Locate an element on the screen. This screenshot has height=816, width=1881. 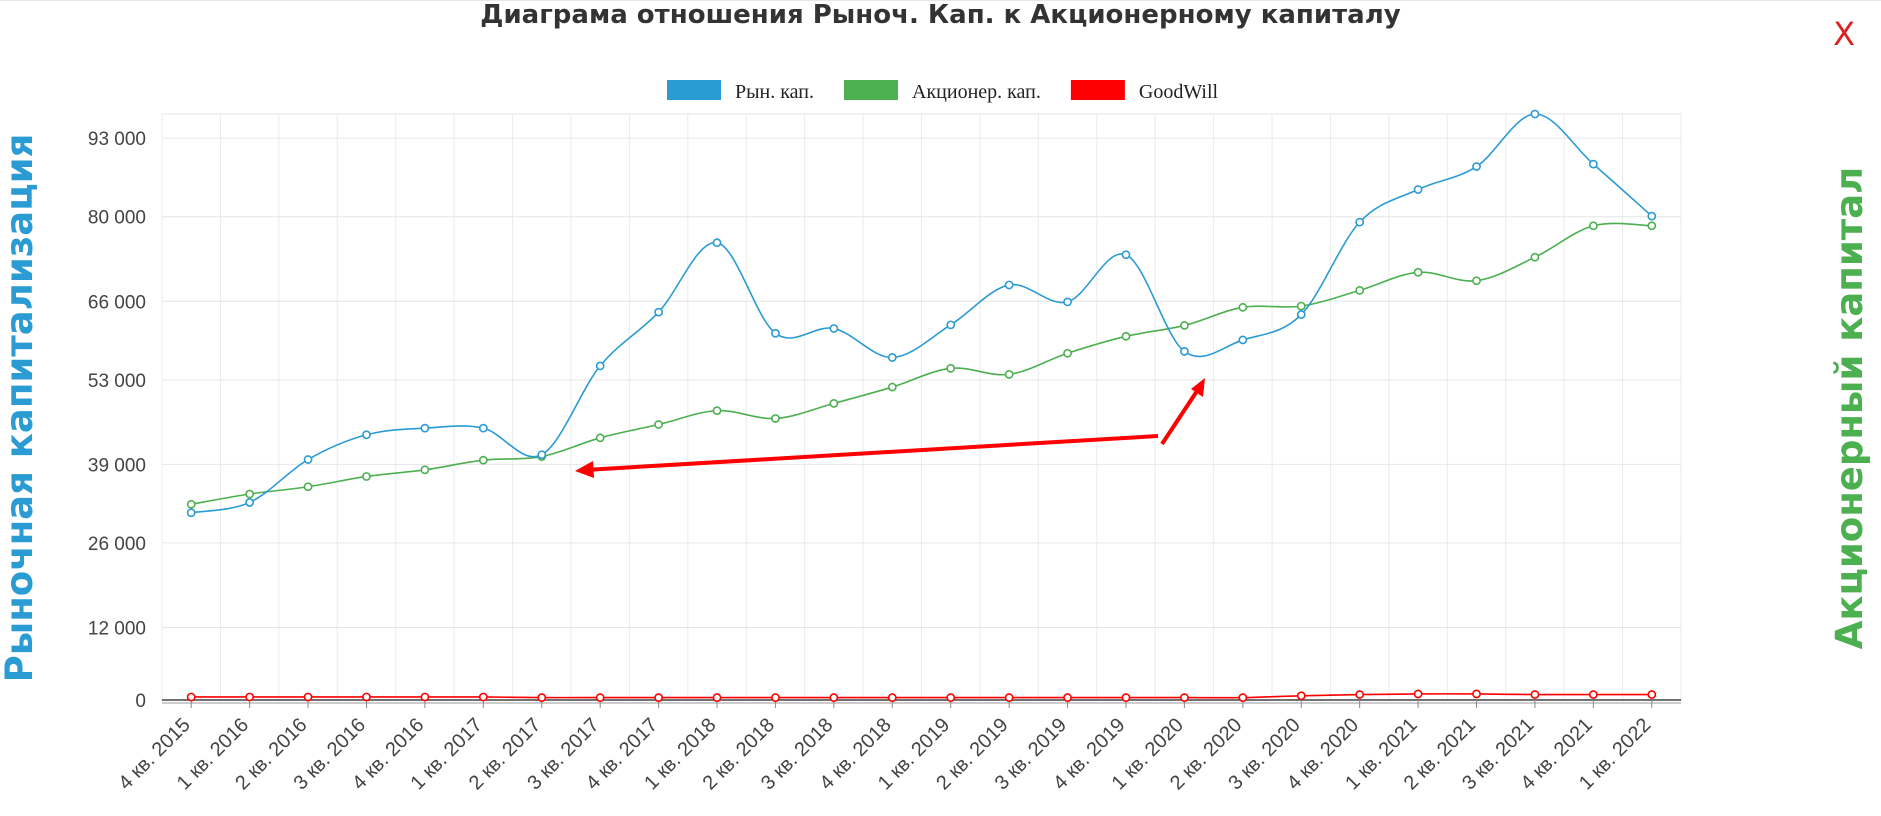
legend-label: Акционер. кап. is located at coordinates (976, 92).